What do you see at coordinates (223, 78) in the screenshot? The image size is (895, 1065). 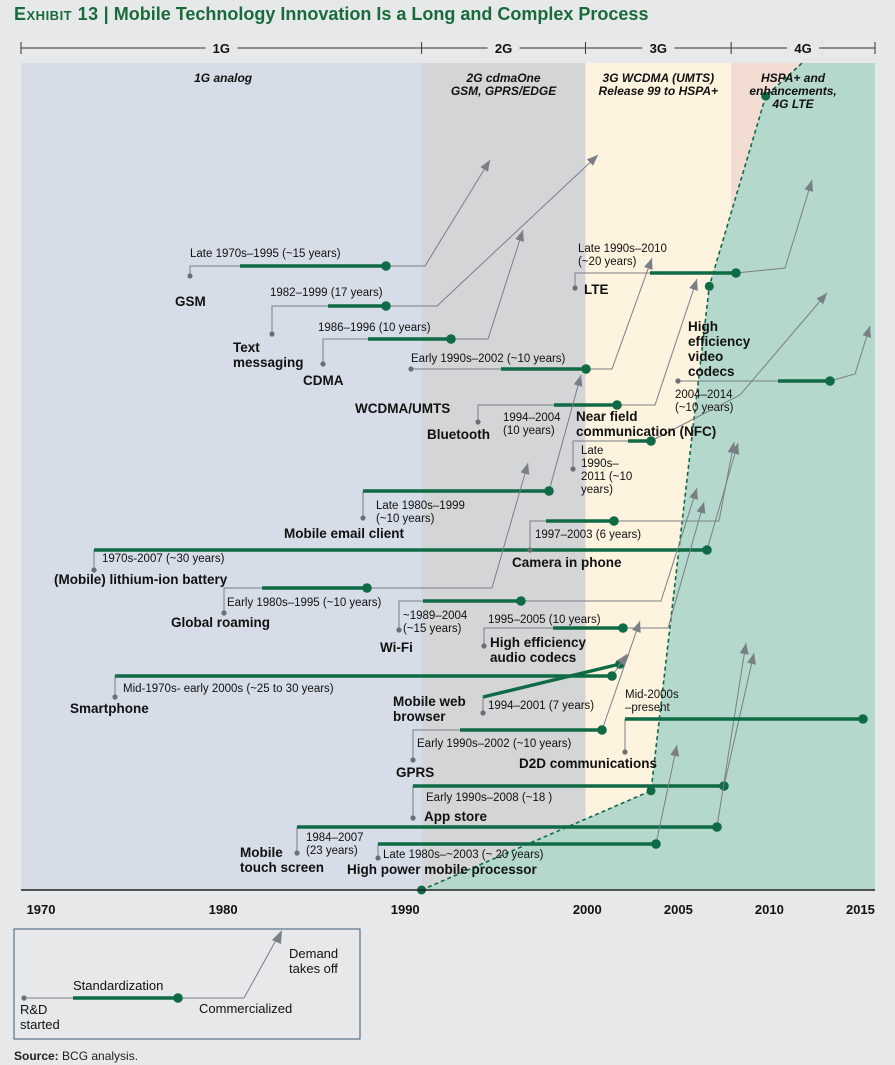 I see `era-label: 1G analog` at bounding box center [223, 78].